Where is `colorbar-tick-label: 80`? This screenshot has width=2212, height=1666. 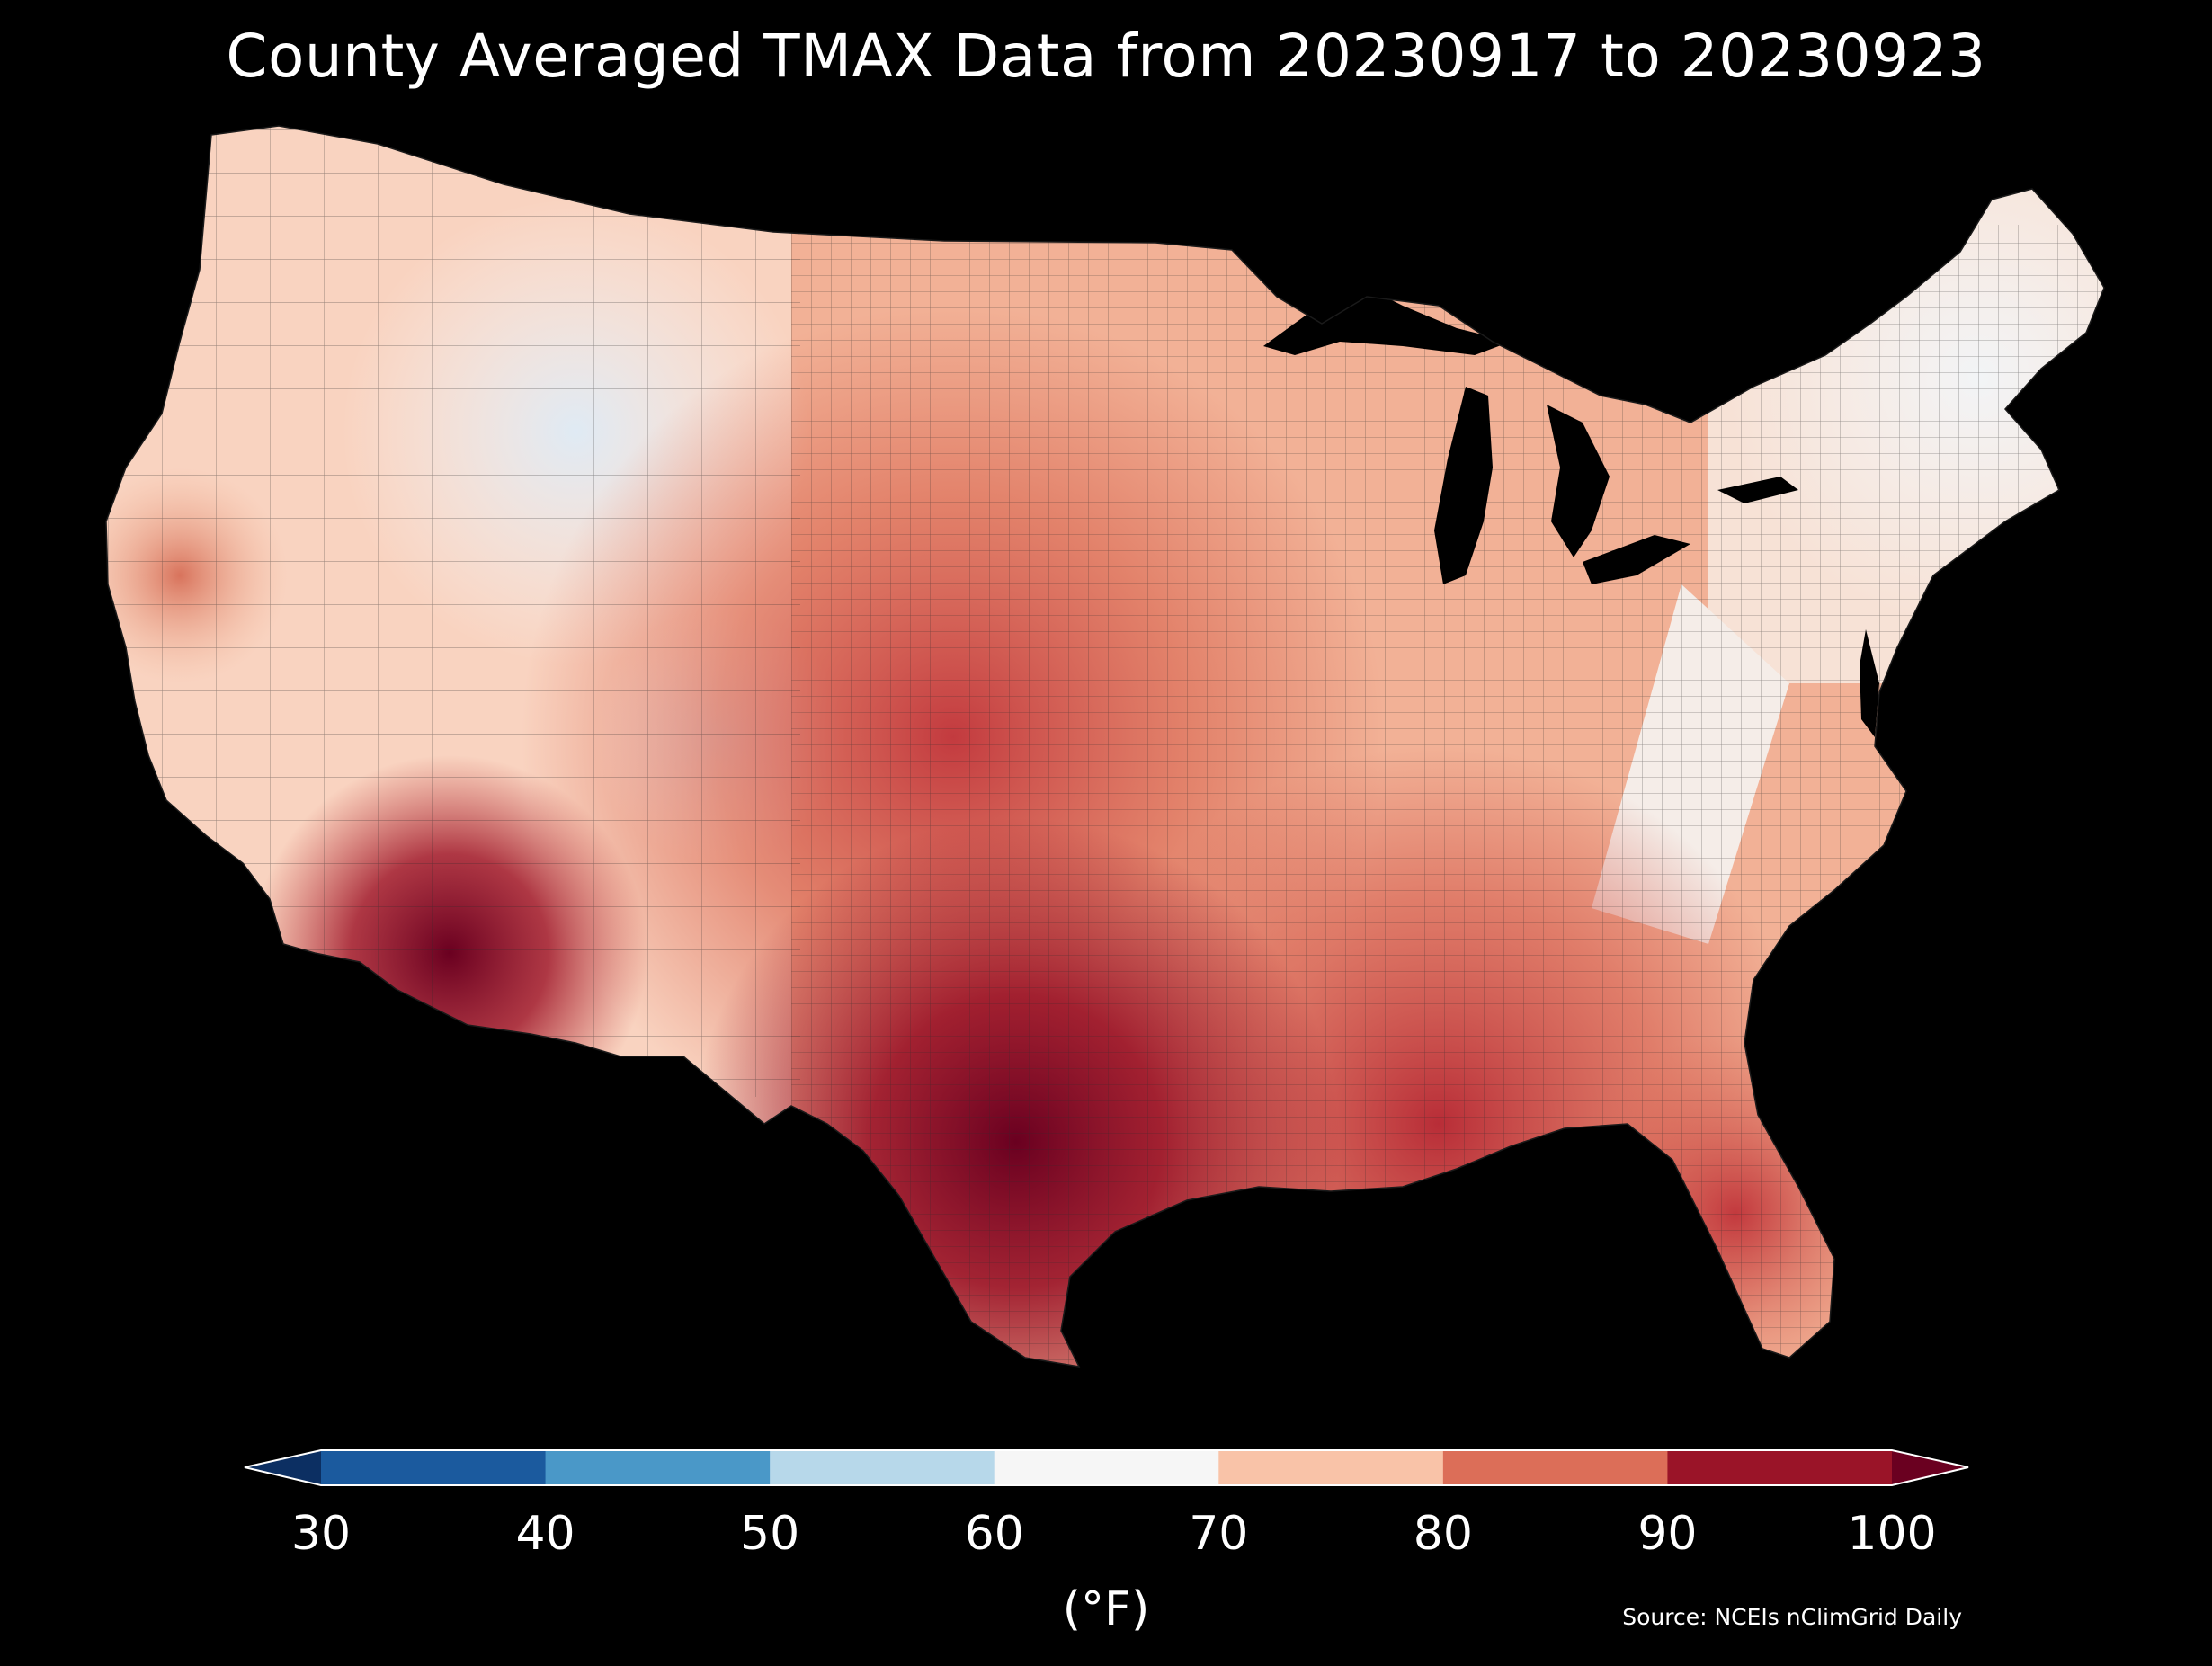 colorbar-tick-label: 80 is located at coordinates (1443, 1534).